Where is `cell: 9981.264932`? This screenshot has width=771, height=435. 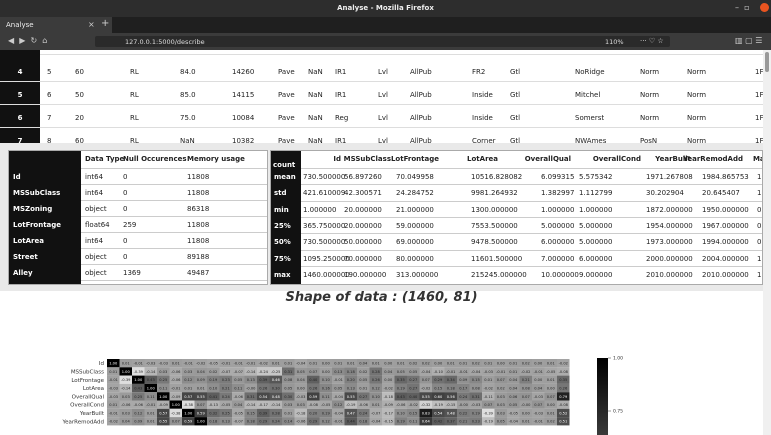
cell: 9981.264932 is located at coordinates (494, 193).